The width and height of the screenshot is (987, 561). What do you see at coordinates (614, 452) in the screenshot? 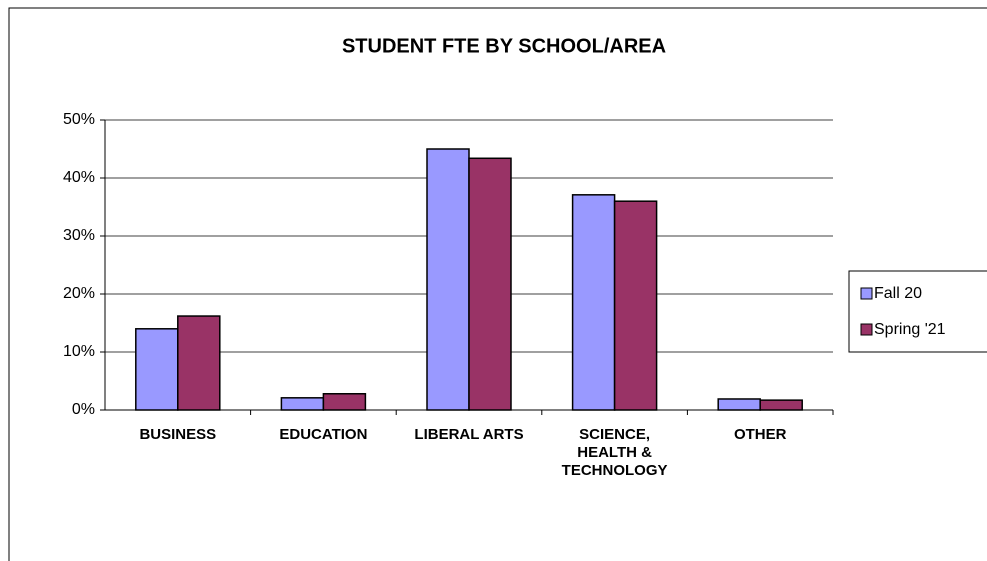
I see `x-tick-label: SCIENCE, HEALTH & TECHNOLOGY` at bounding box center [614, 452].